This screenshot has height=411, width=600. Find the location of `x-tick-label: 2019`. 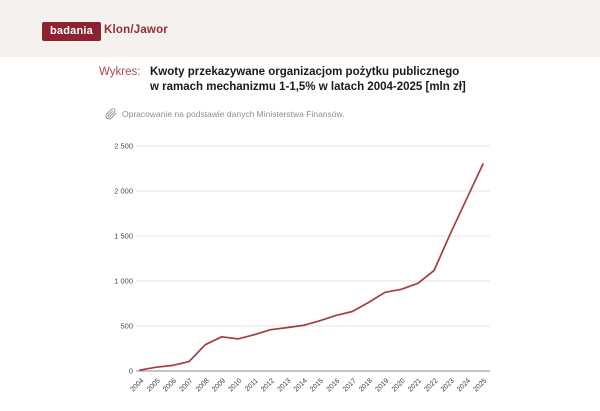

x-tick-label: 2019 is located at coordinates (382, 385).